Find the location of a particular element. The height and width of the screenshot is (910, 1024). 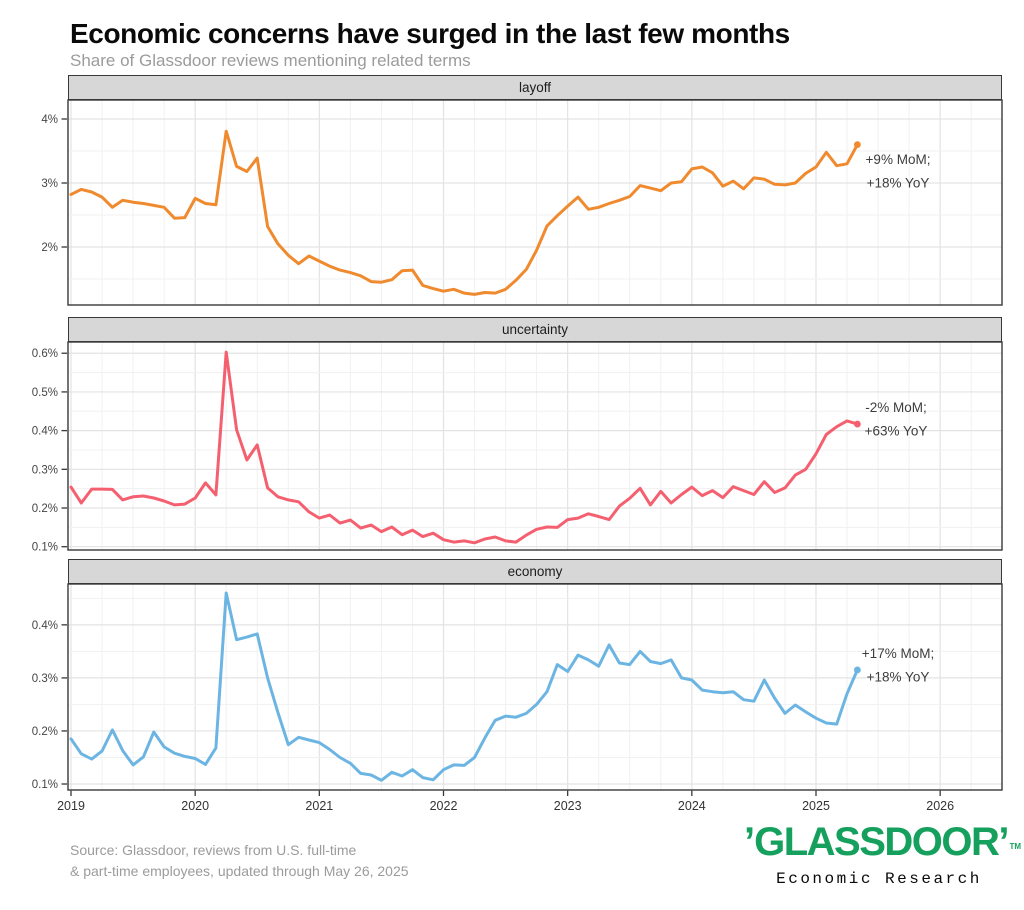

x-axis-label: 2026 is located at coordinates (940, 806).